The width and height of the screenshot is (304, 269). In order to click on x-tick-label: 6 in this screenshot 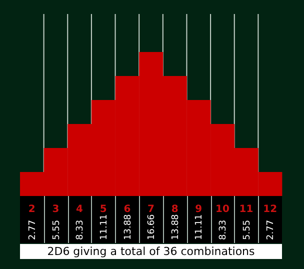, I will do `click(127, 209)`.